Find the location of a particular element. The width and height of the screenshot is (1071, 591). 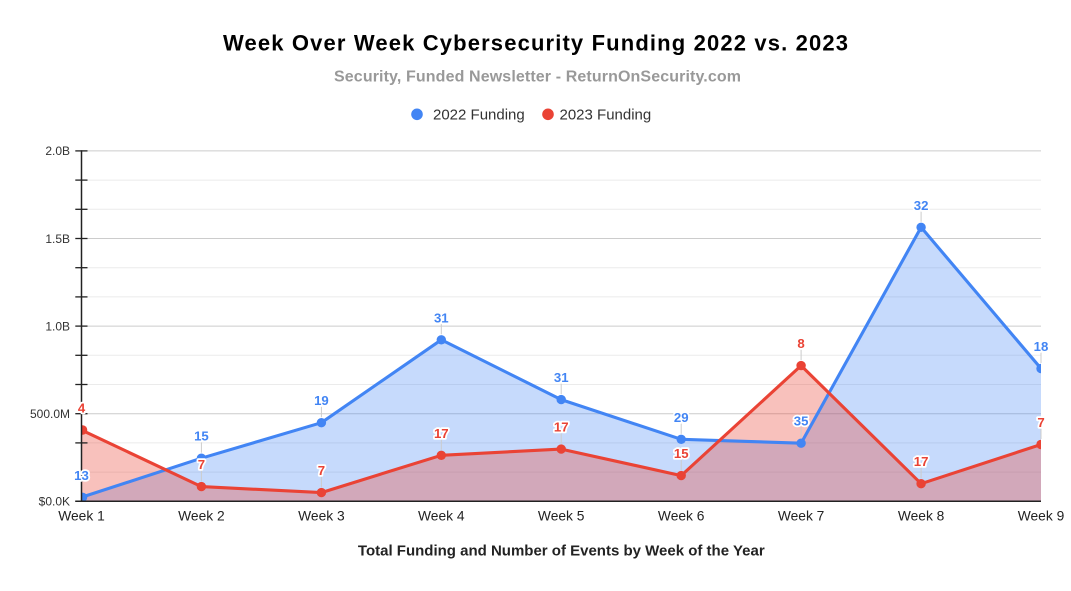

svg-text: Week 1 is located at coordinates (81, 515).